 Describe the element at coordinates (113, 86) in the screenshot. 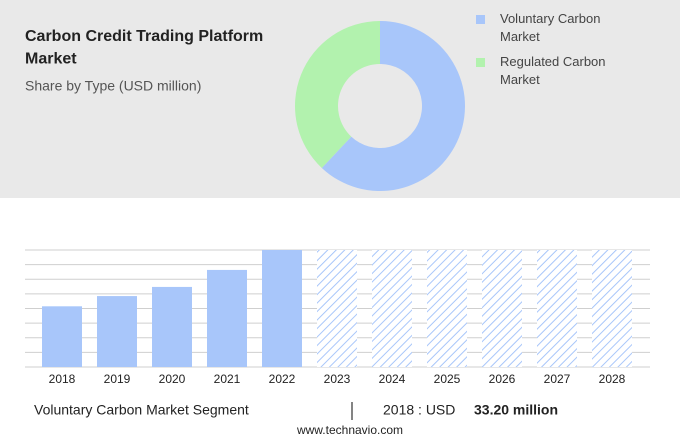

I see `chart-subtitle: Share by Type (USD million)` at that location.